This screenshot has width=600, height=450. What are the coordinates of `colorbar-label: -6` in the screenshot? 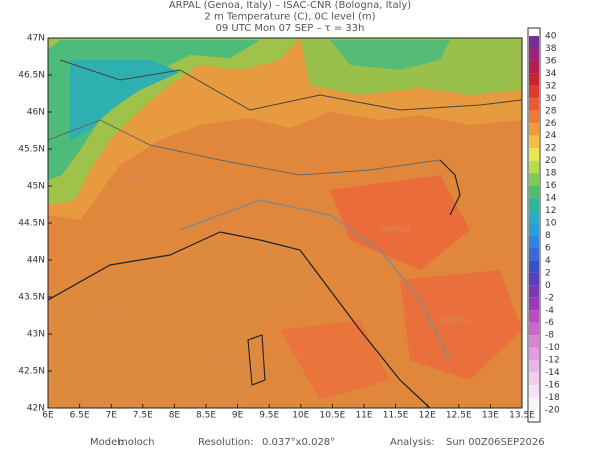 It's located at (549, 323).